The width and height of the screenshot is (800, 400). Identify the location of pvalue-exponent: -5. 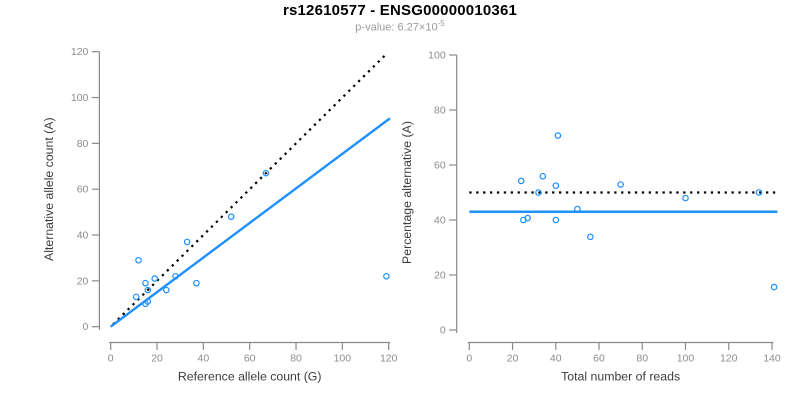
(441, 23).